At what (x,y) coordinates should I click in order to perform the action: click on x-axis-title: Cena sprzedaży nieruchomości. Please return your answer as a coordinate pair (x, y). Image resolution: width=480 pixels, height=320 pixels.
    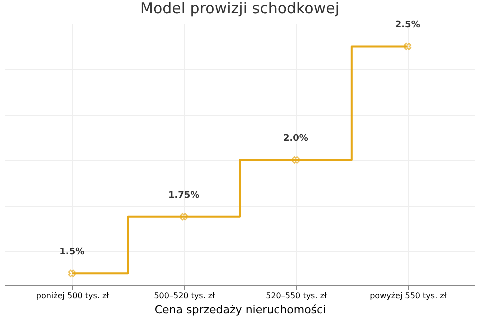
    Looking at the image, I should click on (240, 310).